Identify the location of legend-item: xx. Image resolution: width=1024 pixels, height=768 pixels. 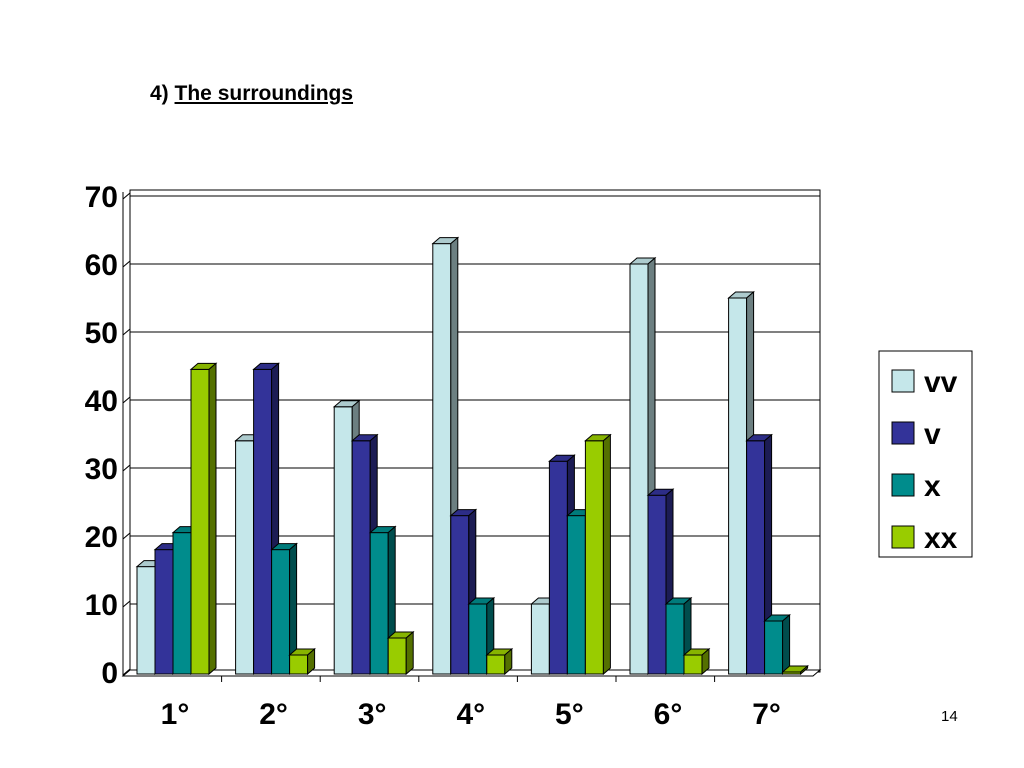
(924, 538).